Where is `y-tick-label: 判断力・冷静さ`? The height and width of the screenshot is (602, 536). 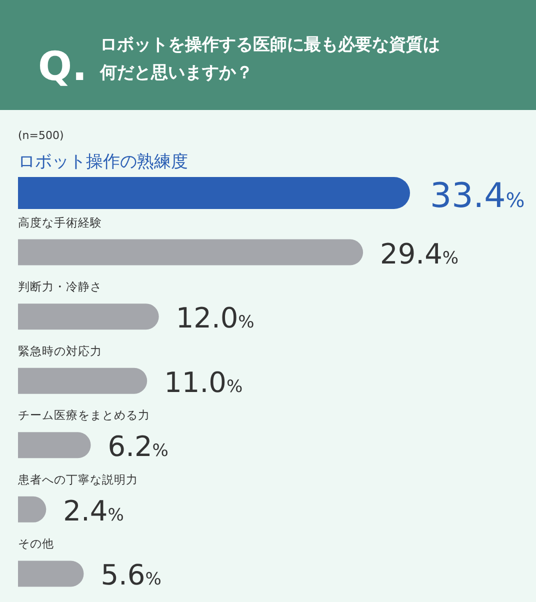
y-tick-label: 判断力・冷静さ is located at coordinates (60, 287).